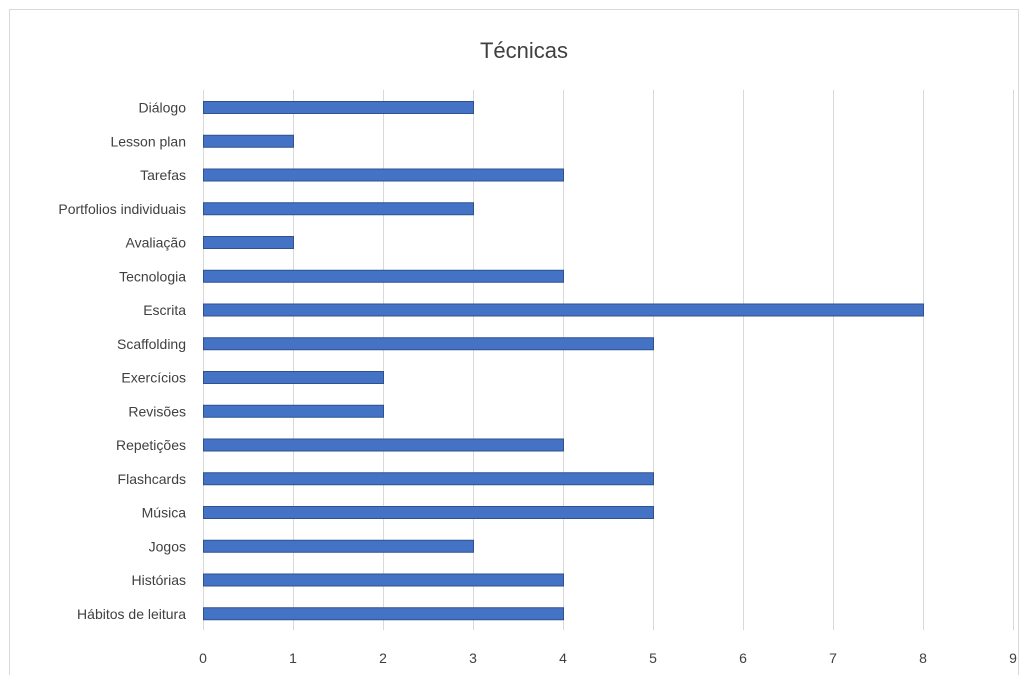 The width and height of the screenshot is (1029, 675). Describe the element at coordinates (131, 614) in the screenshot. I see `category-label: Hábitos de leitura` at that location.